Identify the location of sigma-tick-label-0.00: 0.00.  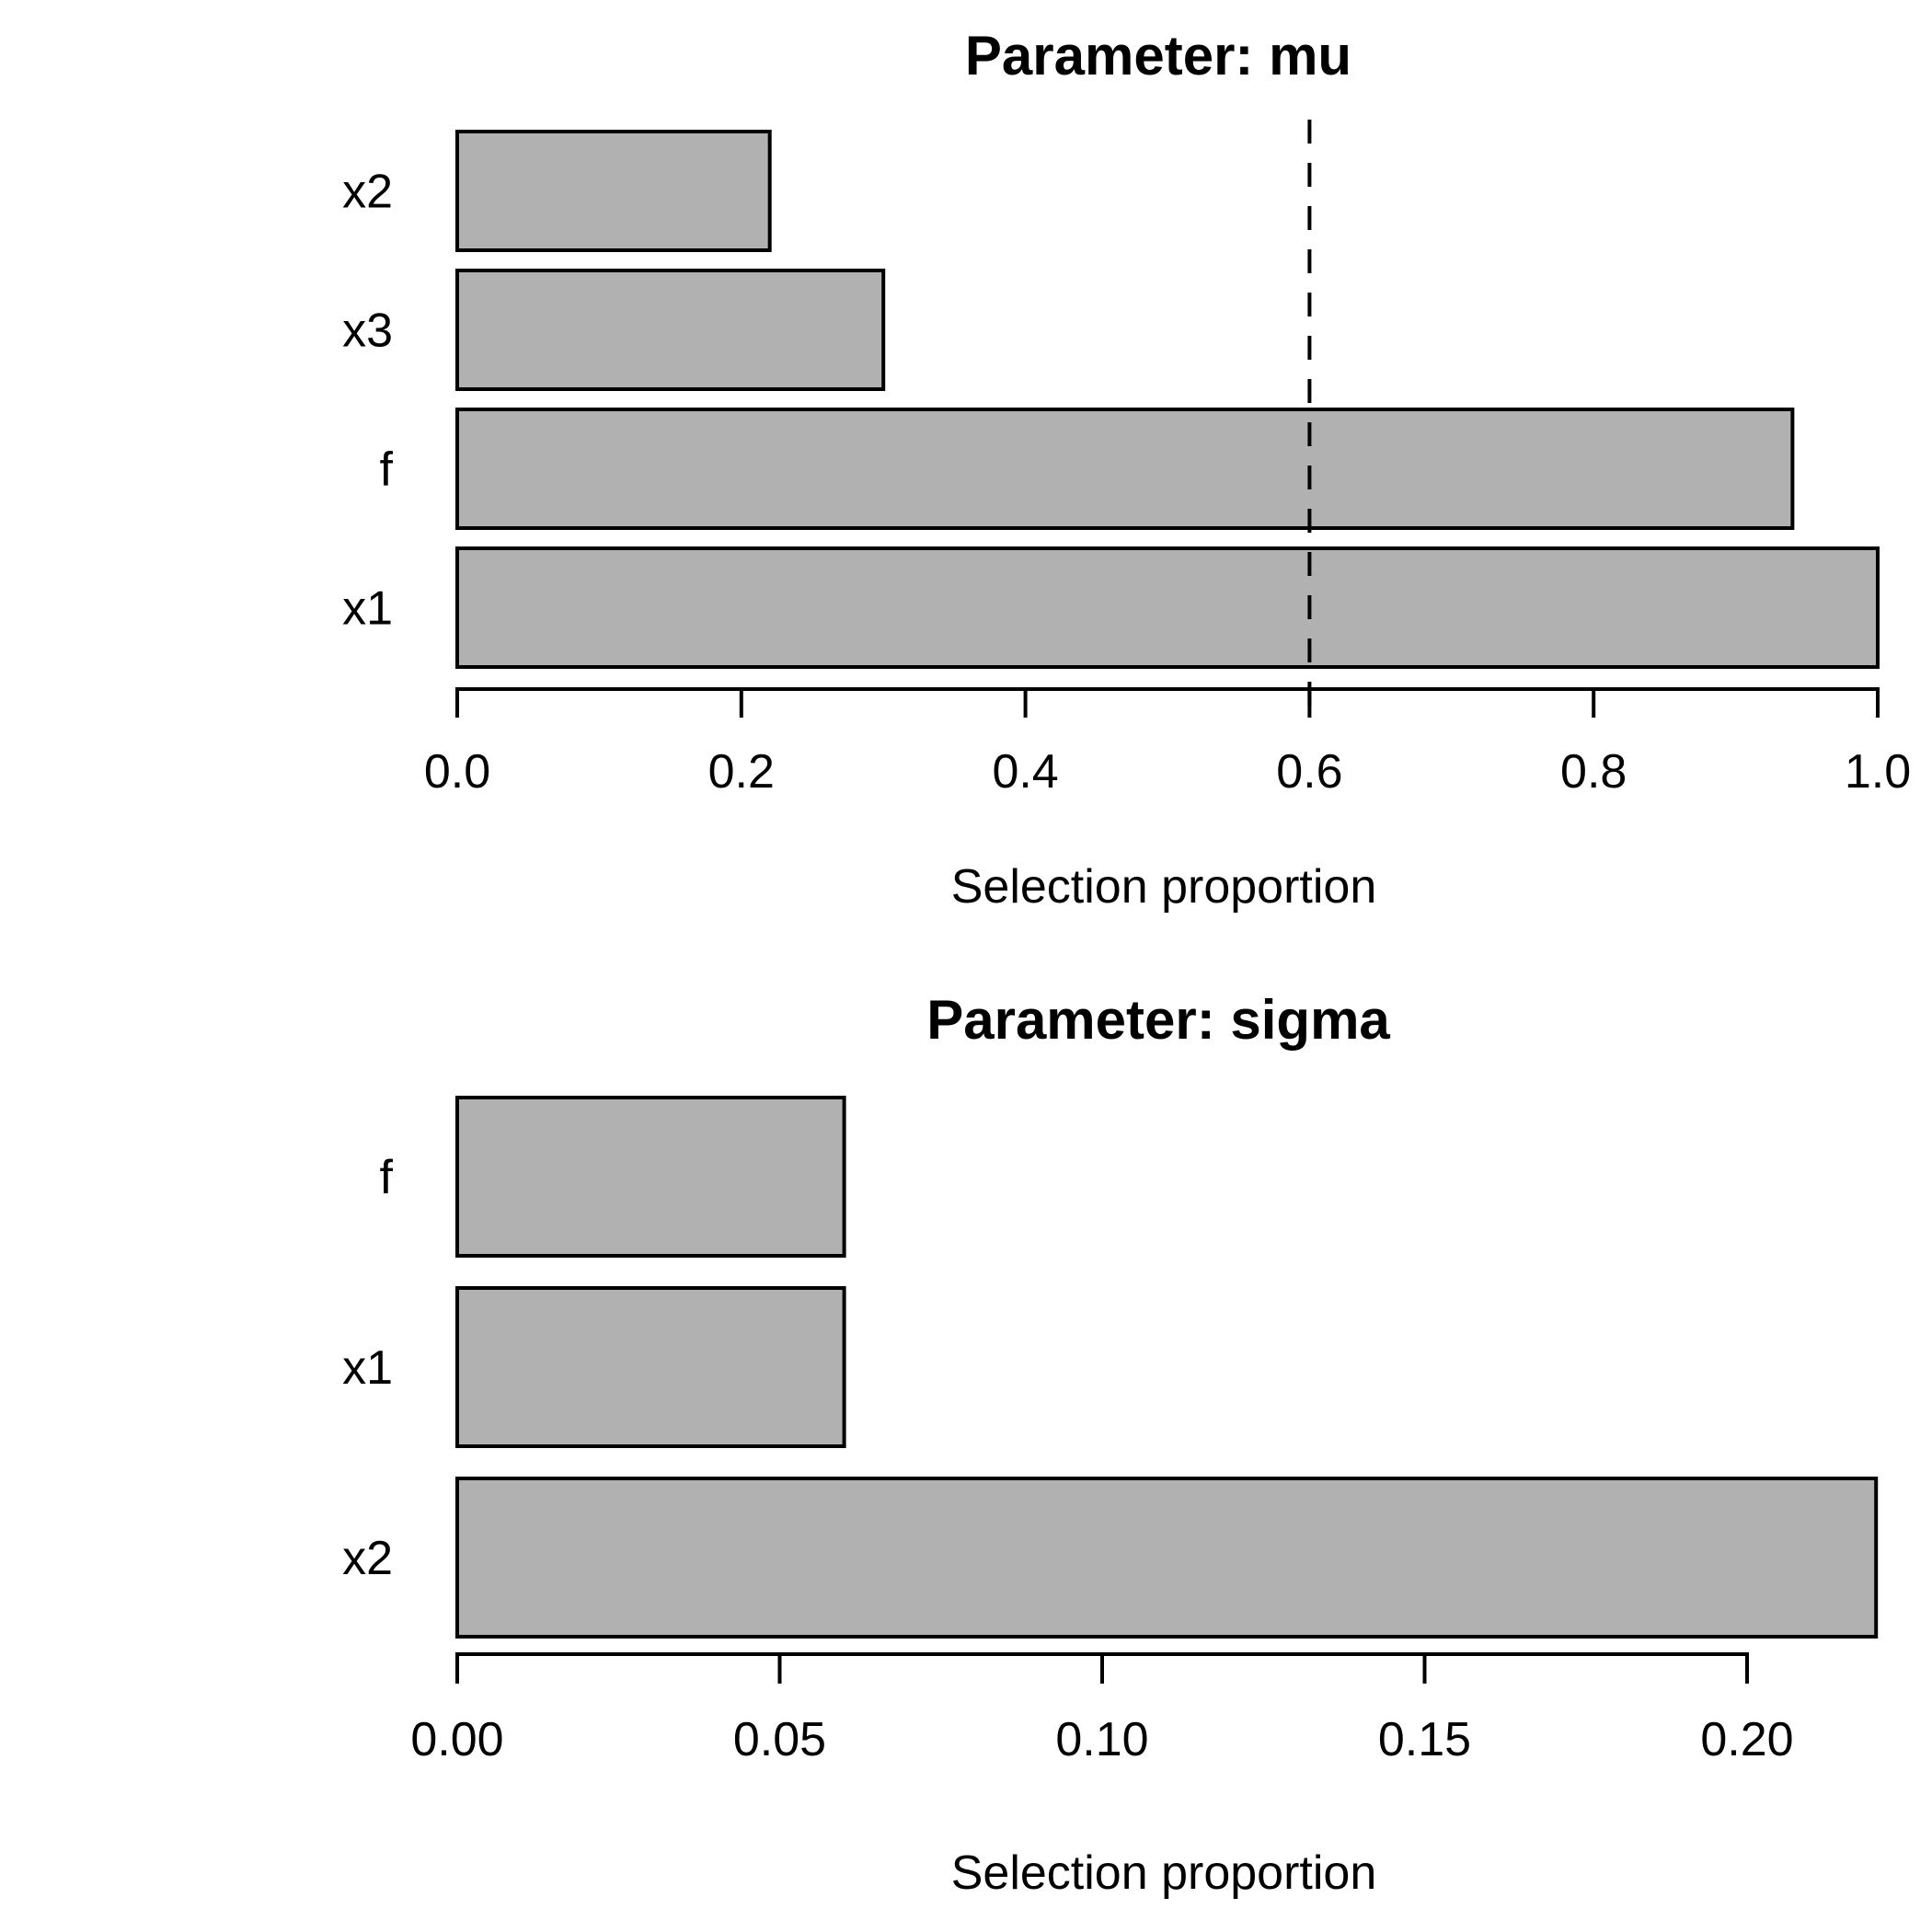
(456, 1739).